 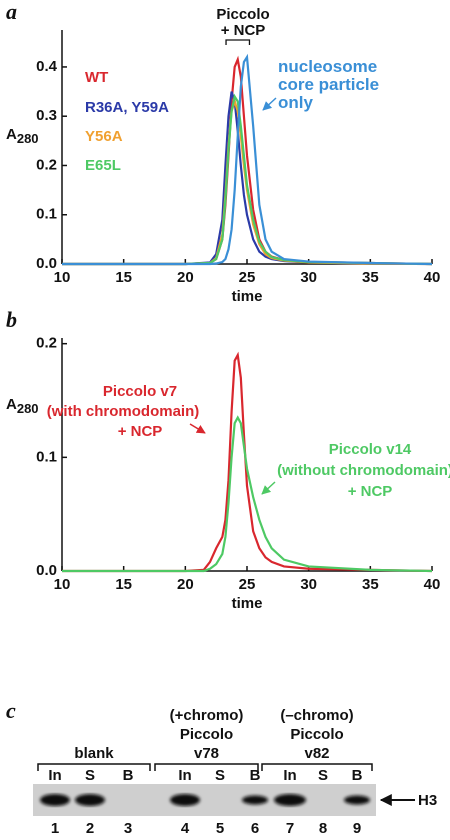 What do you see at coordinates (316, 715) in the screenshot?
I see `group-label: (–chromo)` at bounding box center [316, 715].